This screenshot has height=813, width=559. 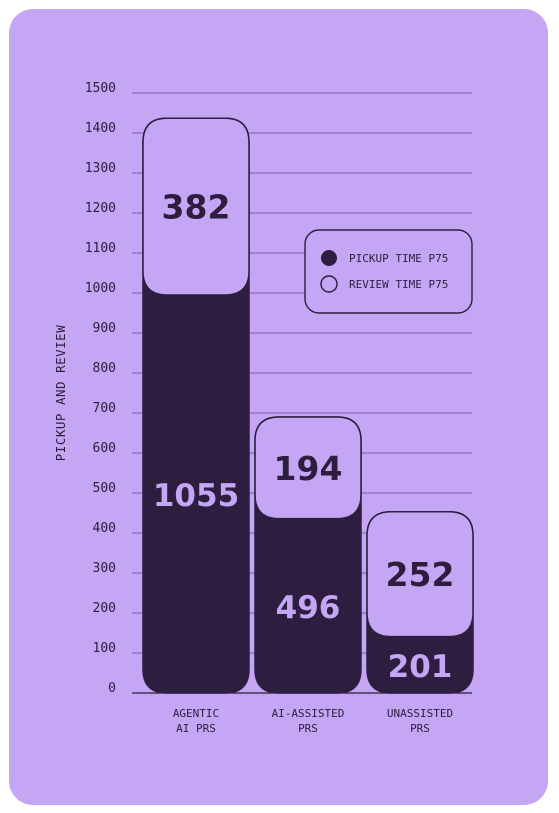 I want to click on y-tick-label: 500, so click(x=104, y=488).